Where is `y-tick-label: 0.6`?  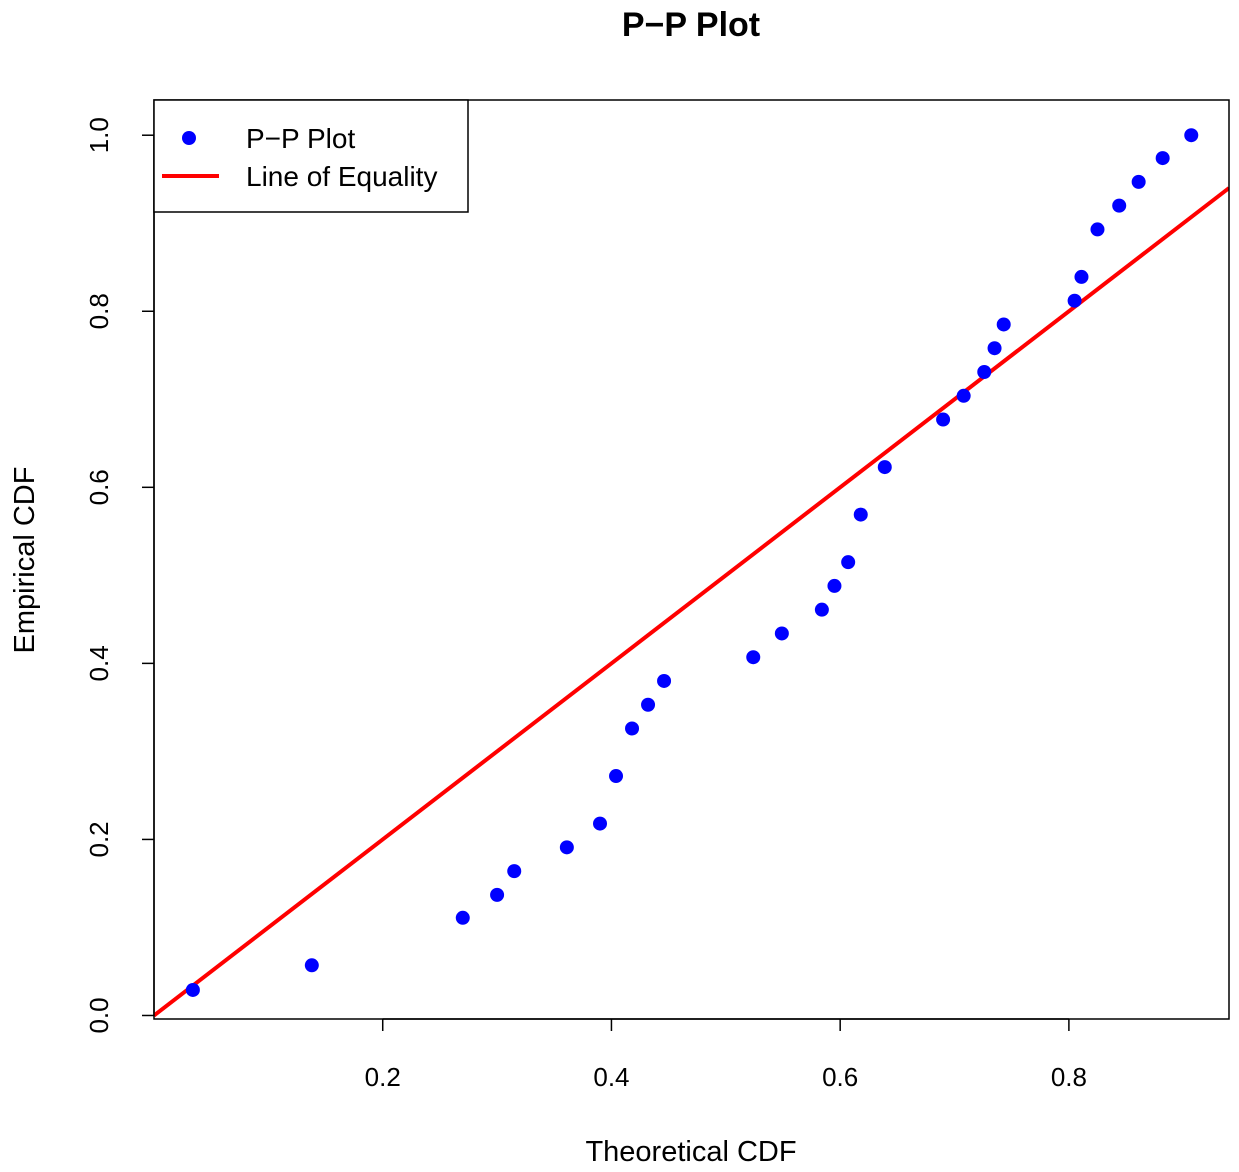 y-tick-label: 0.6 is located at coordinates (99, 487).